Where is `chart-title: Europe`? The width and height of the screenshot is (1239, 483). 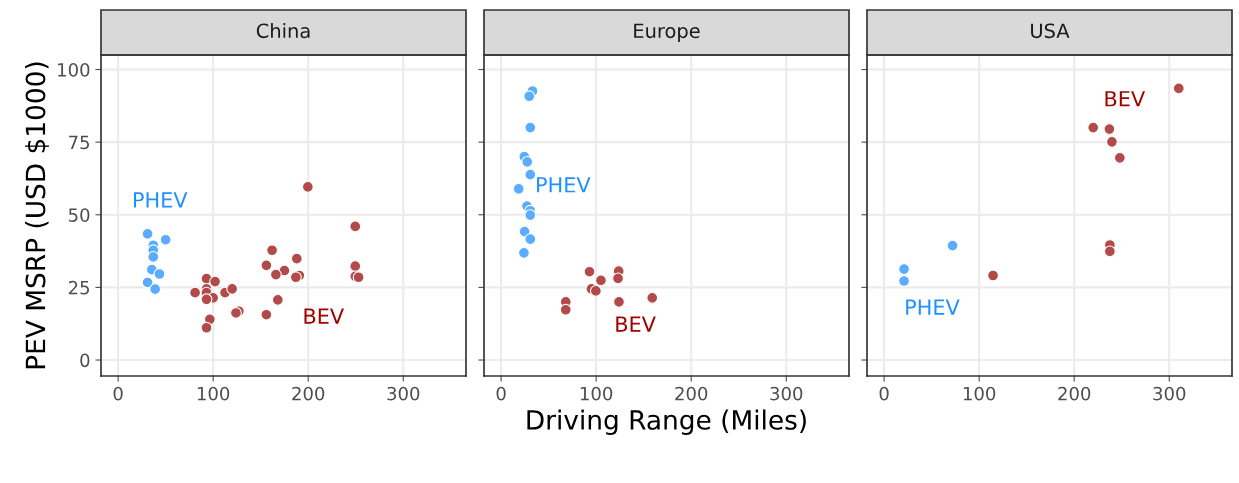
chart-title: Europe is located at coordinates (667, 32).